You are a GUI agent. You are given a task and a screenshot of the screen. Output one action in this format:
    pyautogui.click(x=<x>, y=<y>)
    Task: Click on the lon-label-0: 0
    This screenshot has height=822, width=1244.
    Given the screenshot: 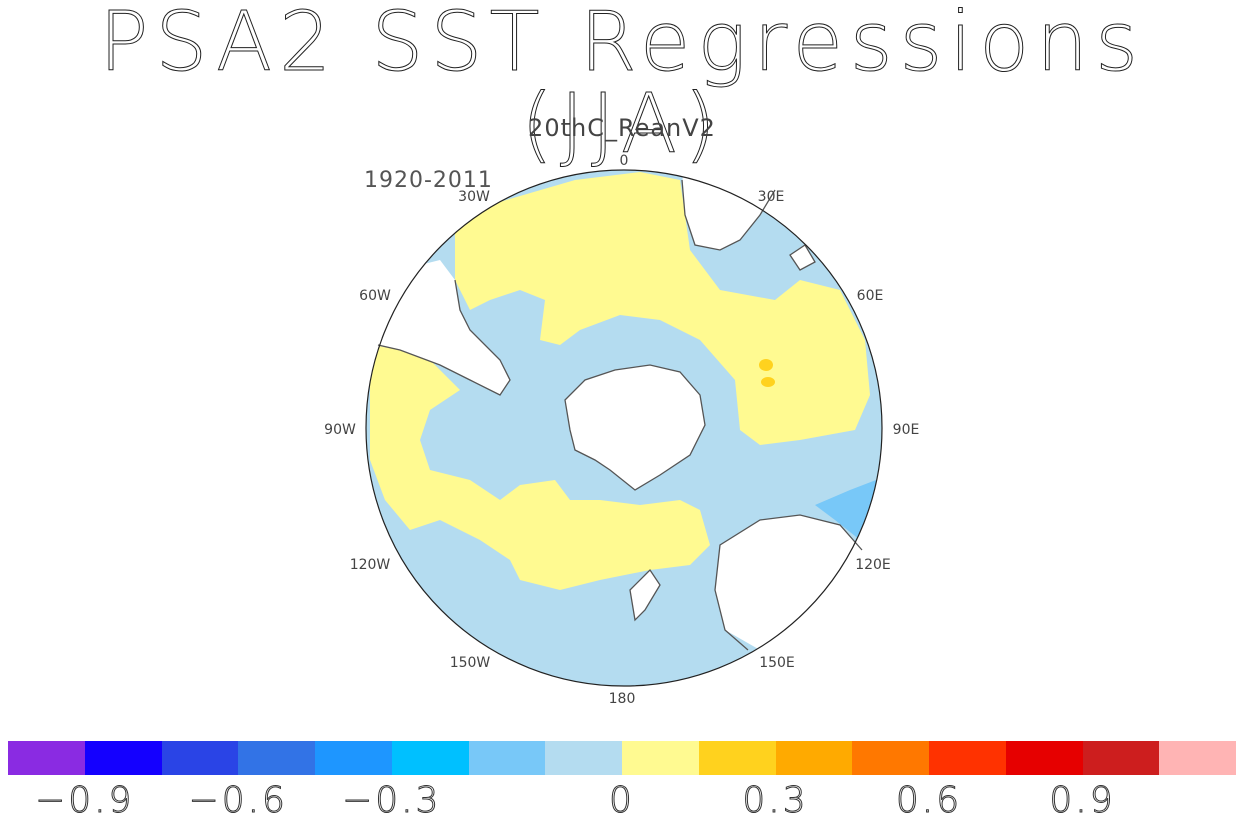 What is the action you would take?
    pyautogui.click(x=624, y=161)
    